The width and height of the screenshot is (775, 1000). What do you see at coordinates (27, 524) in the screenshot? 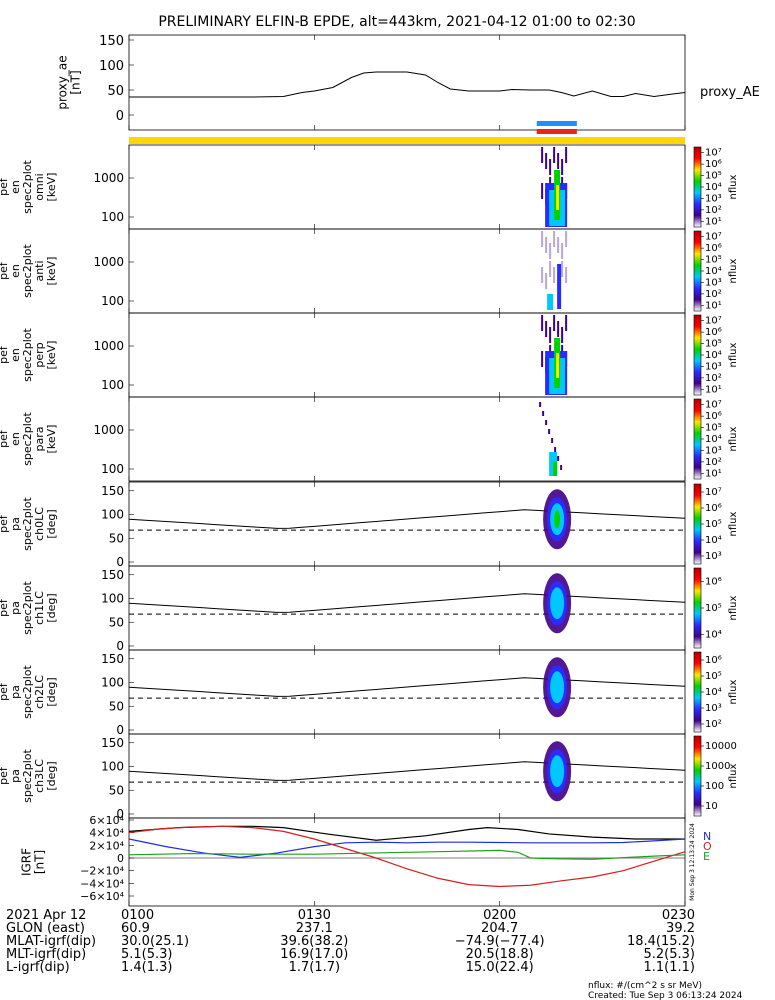
I see `pitch-ylabel-0-line: spec2plot` at bounding box center [27, 524].